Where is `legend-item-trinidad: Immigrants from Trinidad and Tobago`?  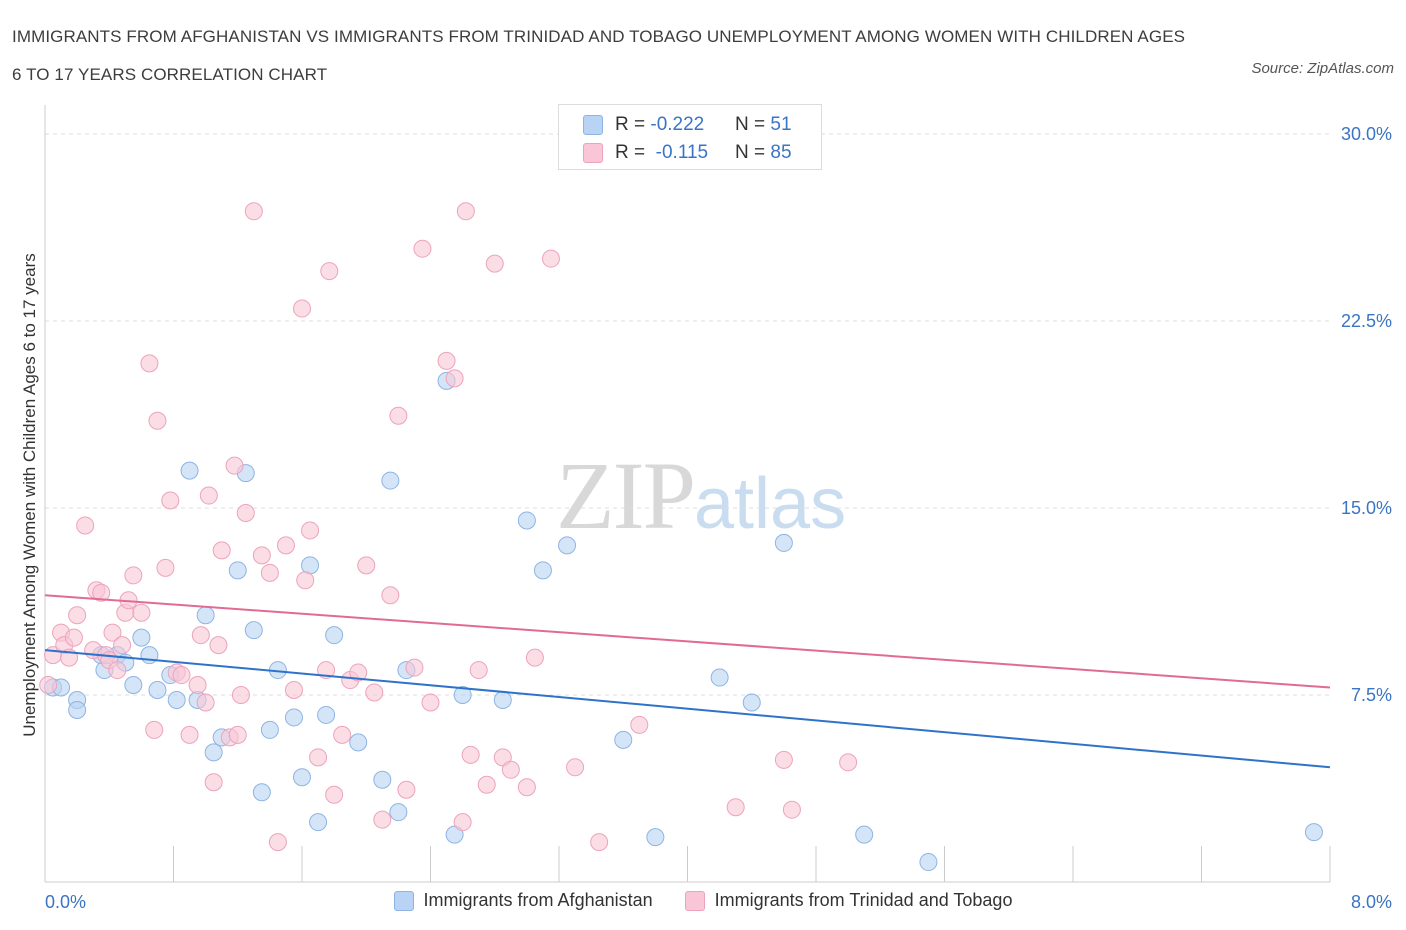 legend-item-trinidad: Immigrants from Trinidad and Tobago is located at coordinates (848, 900).